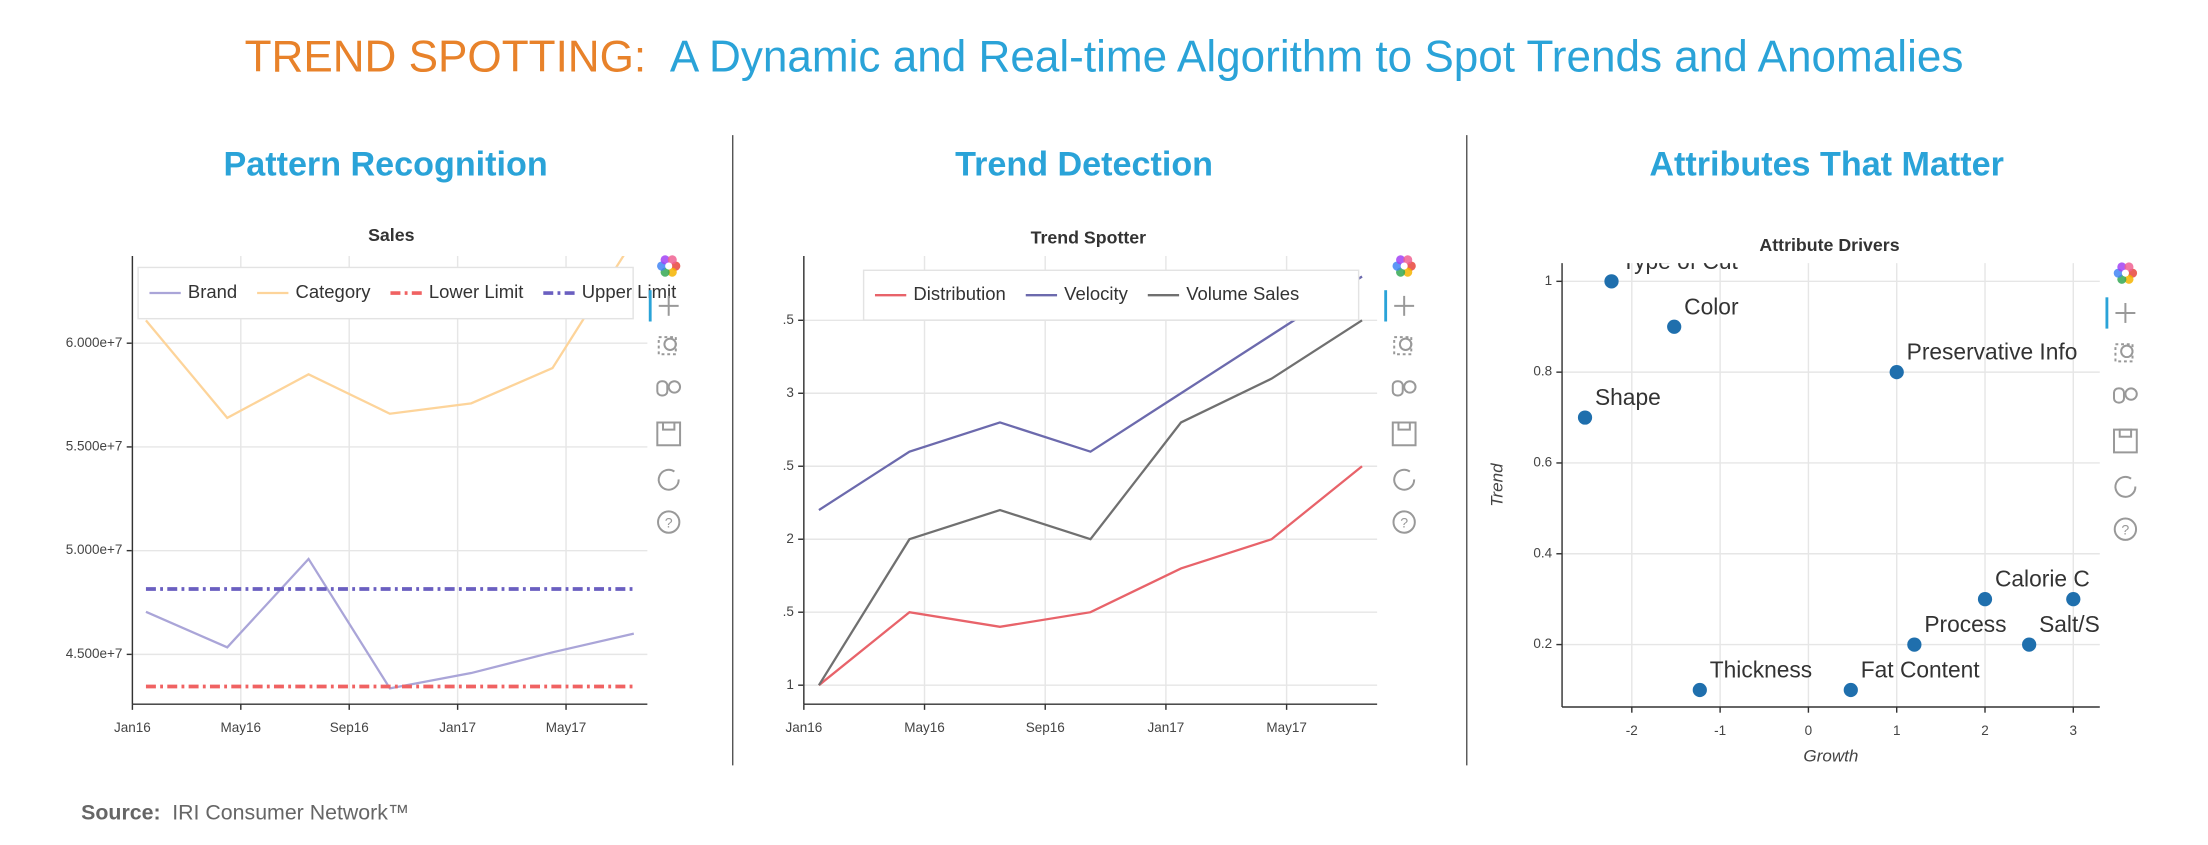 This screenshot has height=845, width=2208. What do you see at coordinates (1809, 730) in the screenshot?
I see `x-tick-label: 0` at bounding box center [1809, 730].